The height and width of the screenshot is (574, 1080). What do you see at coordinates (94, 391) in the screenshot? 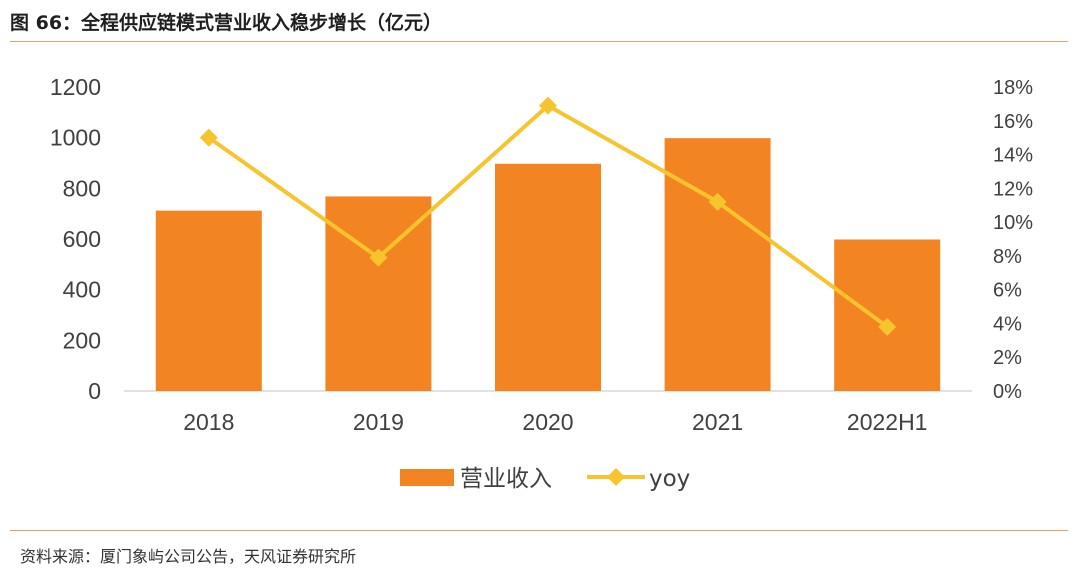
I see `y-left-tick-label: 0` at bounding box center [94, 391].